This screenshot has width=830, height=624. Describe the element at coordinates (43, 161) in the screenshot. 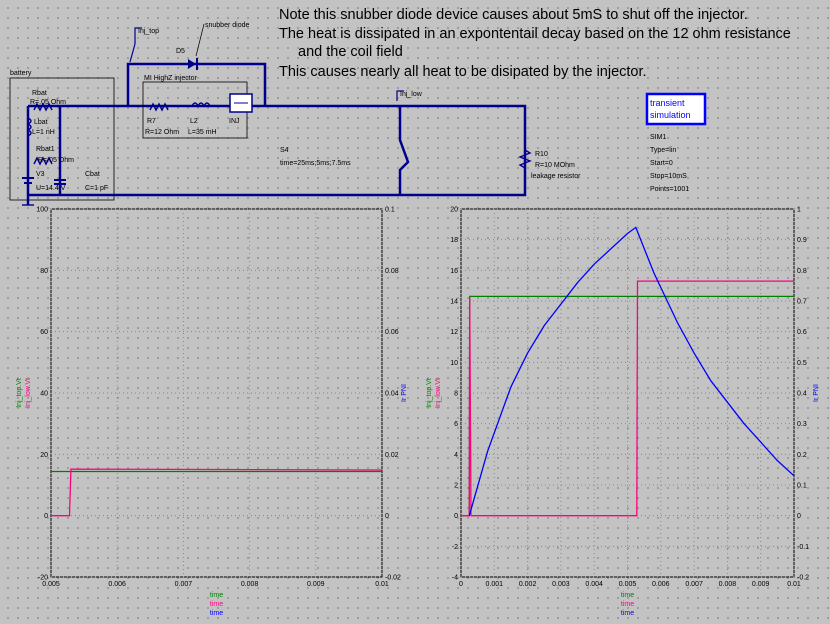

I see `rbat1-symbol` at that location.